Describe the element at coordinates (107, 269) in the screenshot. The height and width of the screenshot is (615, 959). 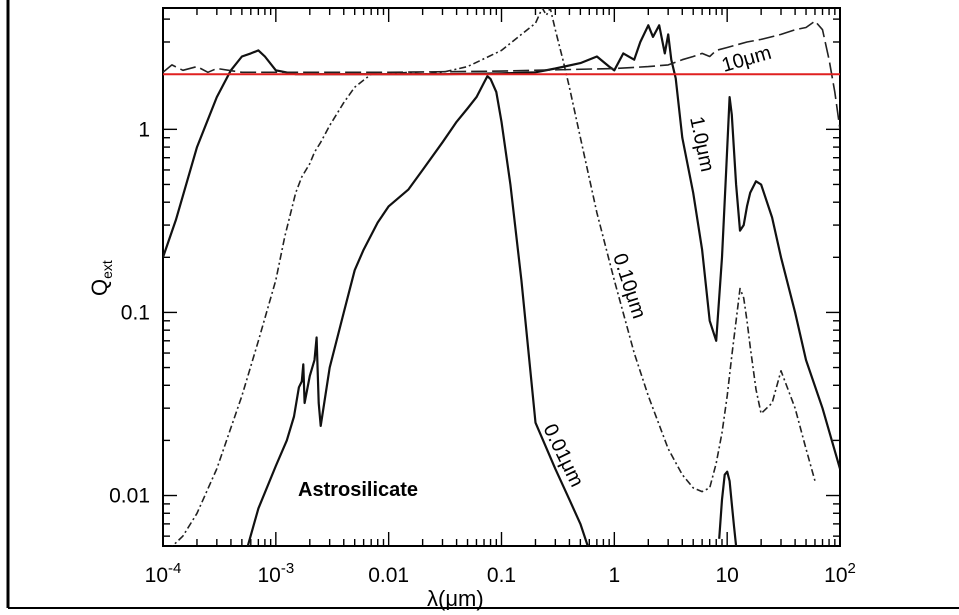
I see `y-axis-label-sub: ext` at that location.